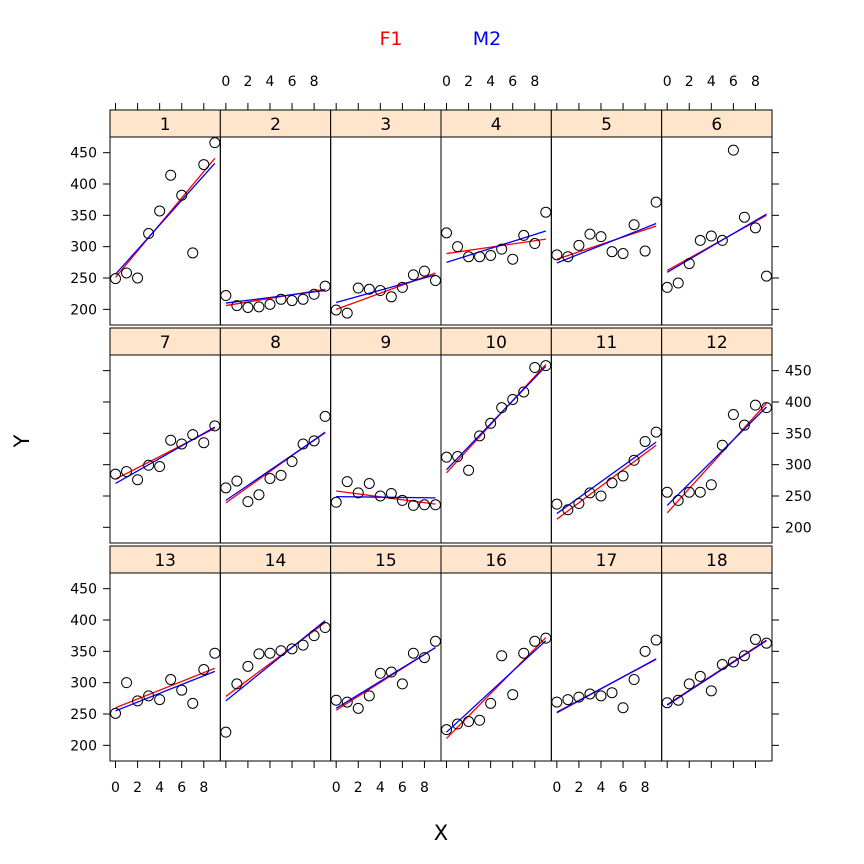 This screenshot has height=864, width=864. I want to click on strip-label: 9, so click(385, 343).